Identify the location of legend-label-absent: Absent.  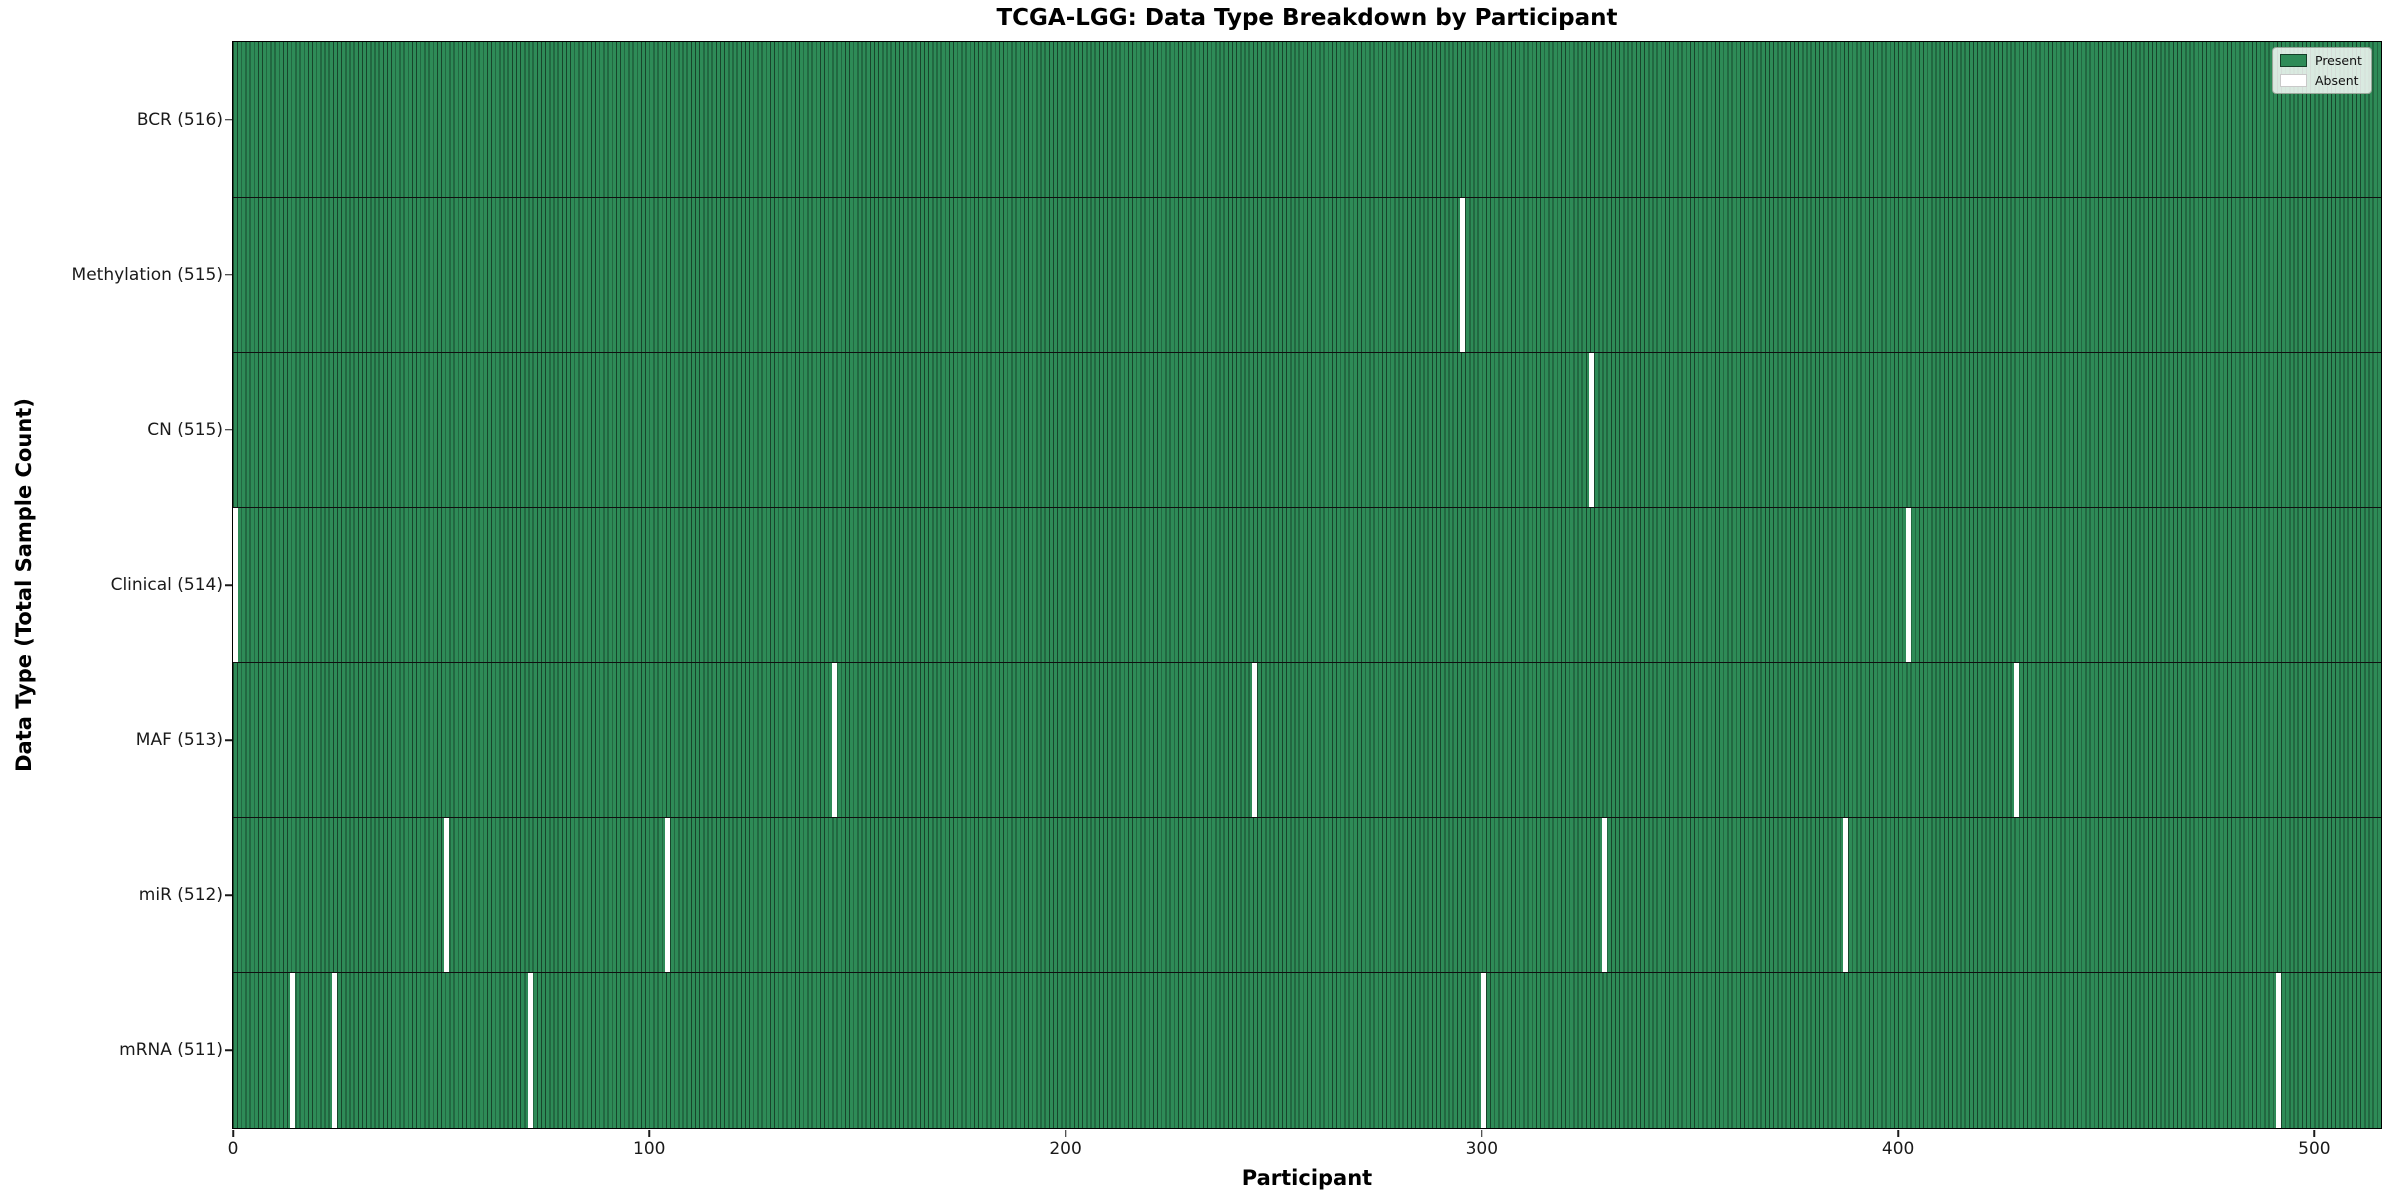
(2337, 80).